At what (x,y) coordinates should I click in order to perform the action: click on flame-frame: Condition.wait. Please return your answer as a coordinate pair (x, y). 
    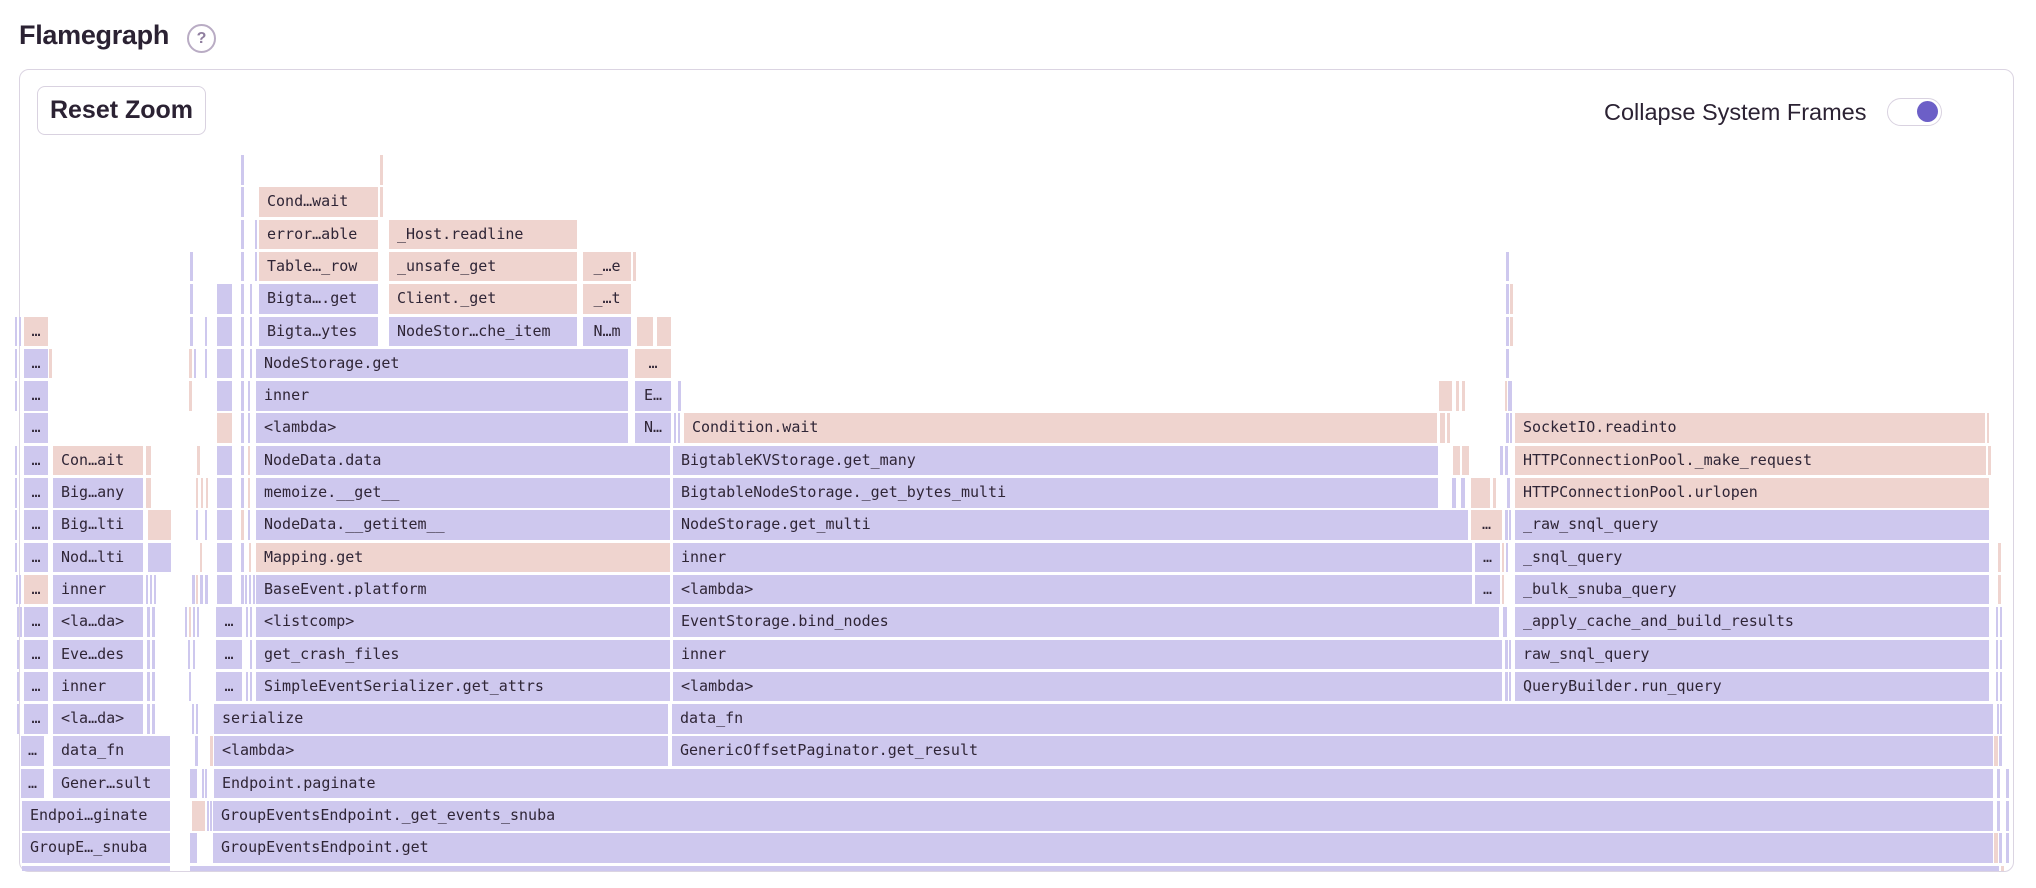
    Looking at the image, I should click on (1060, 428).